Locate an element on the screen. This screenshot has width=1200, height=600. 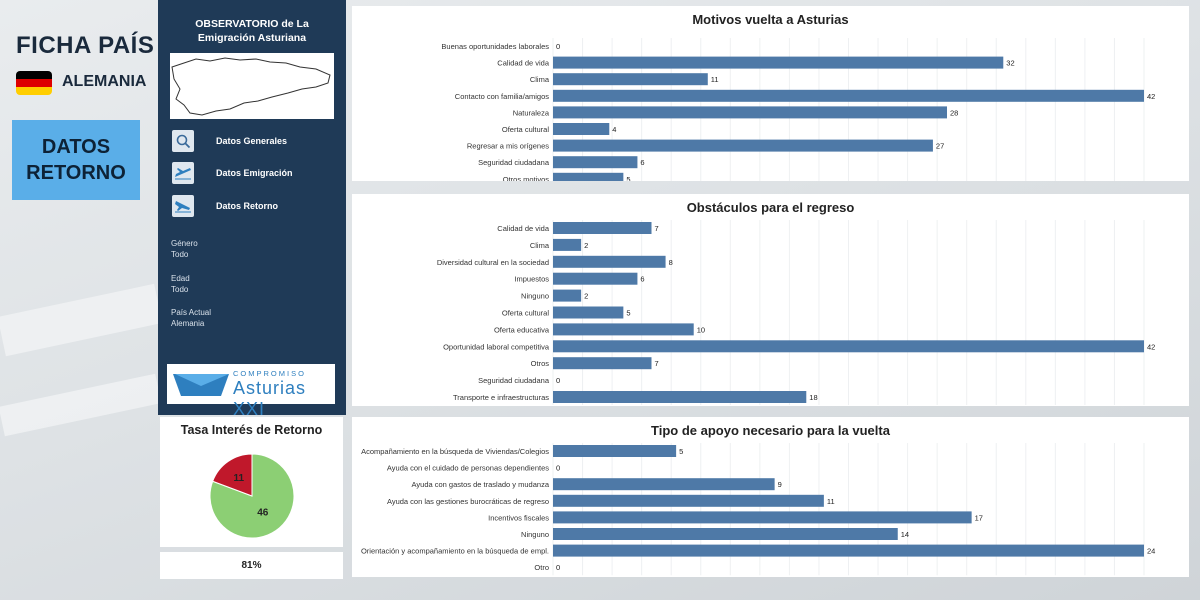
nav-datos-retorno: Datos Retorno is located at coordinates (257, 206).